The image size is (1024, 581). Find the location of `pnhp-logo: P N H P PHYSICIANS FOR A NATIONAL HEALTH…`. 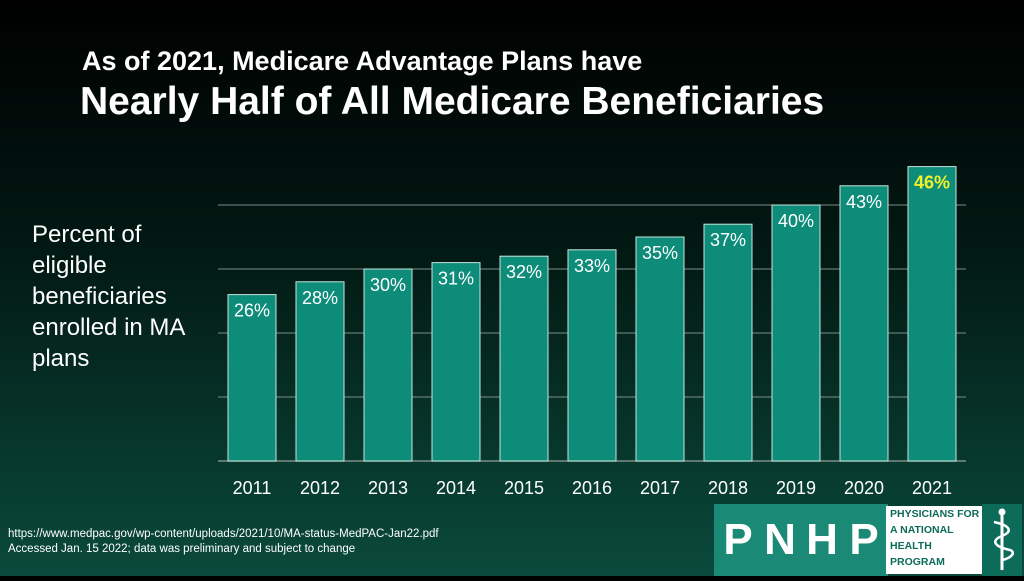

pnhp-logo: P N H P PHYSICIANS FOR A NATIONAL HEALTH… is located at coordinates (868, 540).